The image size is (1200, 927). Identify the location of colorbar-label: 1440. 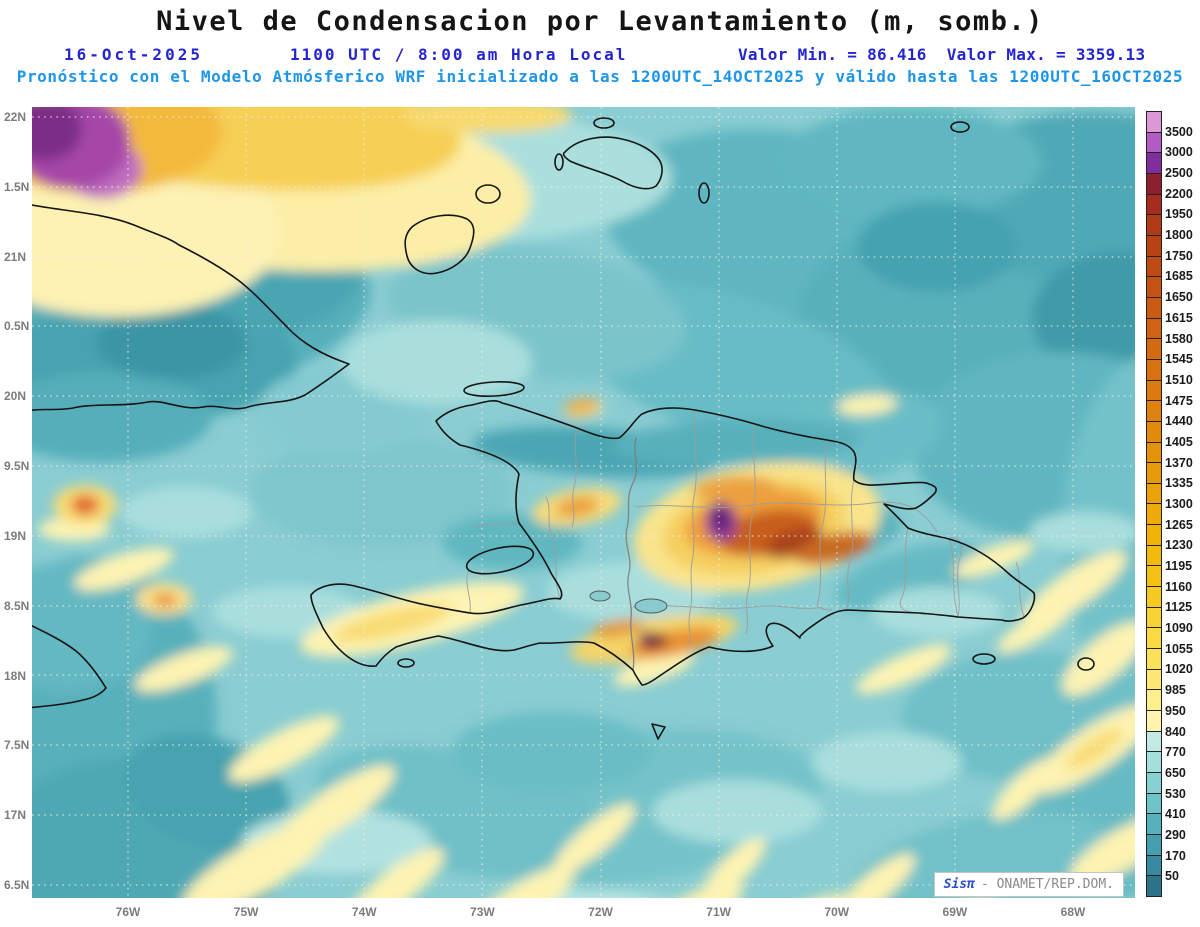
(1179, 421).